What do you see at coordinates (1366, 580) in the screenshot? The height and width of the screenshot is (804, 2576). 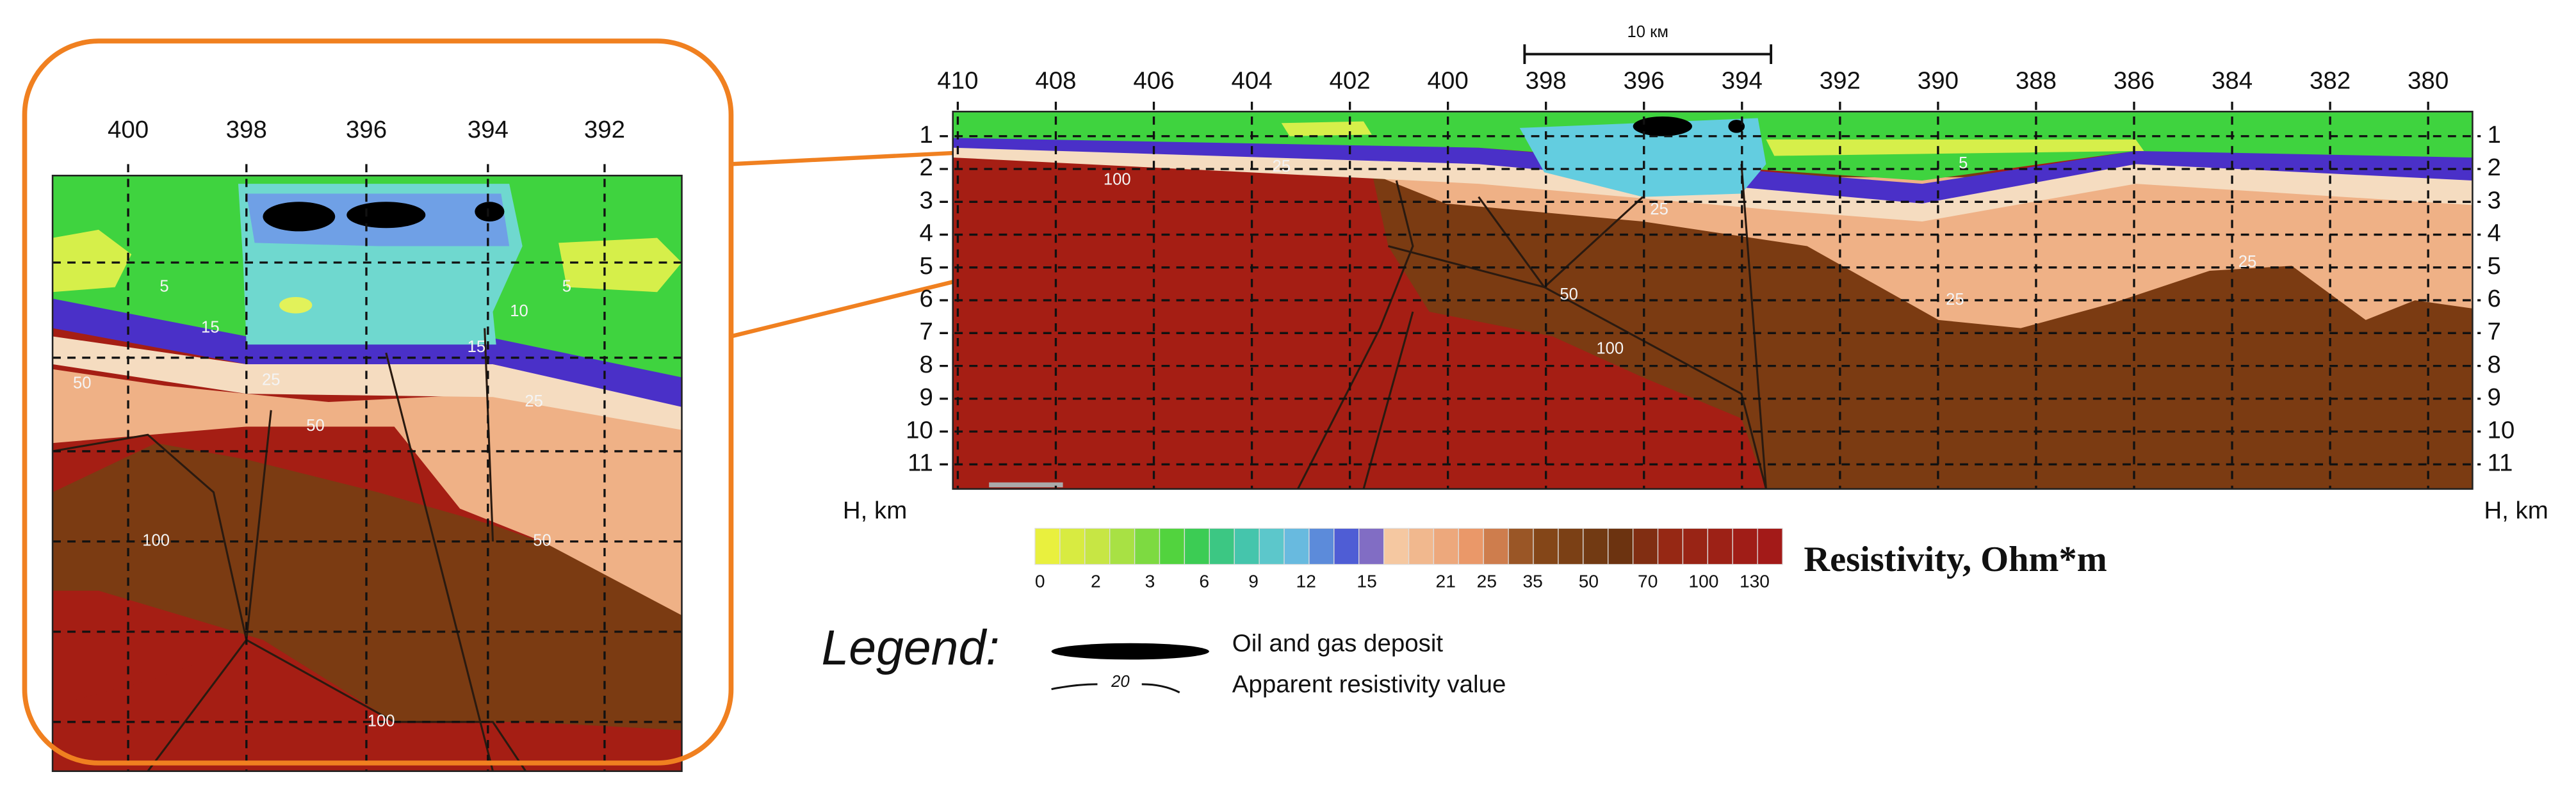 I see `colorbar-tick-label: 15` at bounding box center [1366, 580].